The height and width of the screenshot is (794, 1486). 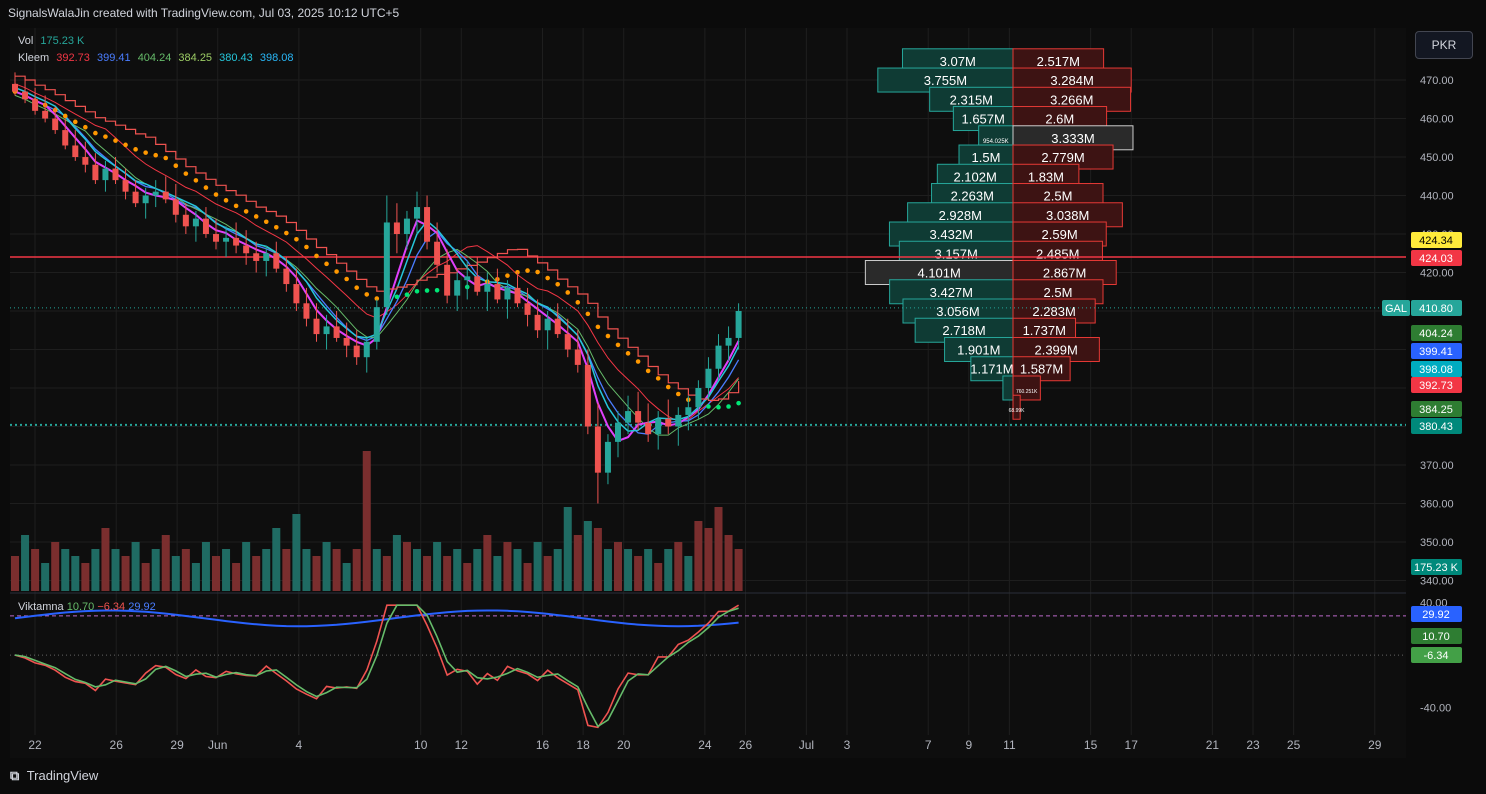 I want to click on price-badge: 384.25, so click(x=1436, y=410).